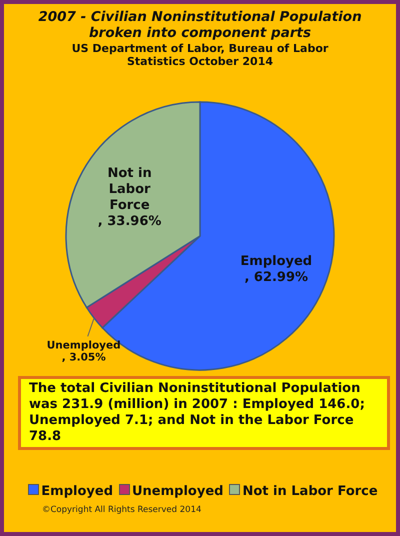 The image size is (400, 536). What do you see at coordinates (129, 190) in the screenshot?
I see `slice-label: Not in Labor Force` at bounding box center [129, 190].